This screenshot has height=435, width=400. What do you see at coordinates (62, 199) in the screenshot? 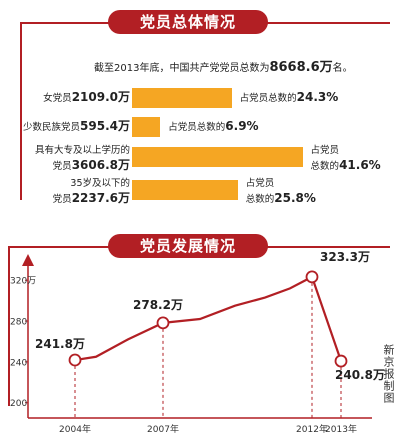
I see `stat-young-name-line2: 党员` at bounding box center [62, 199].